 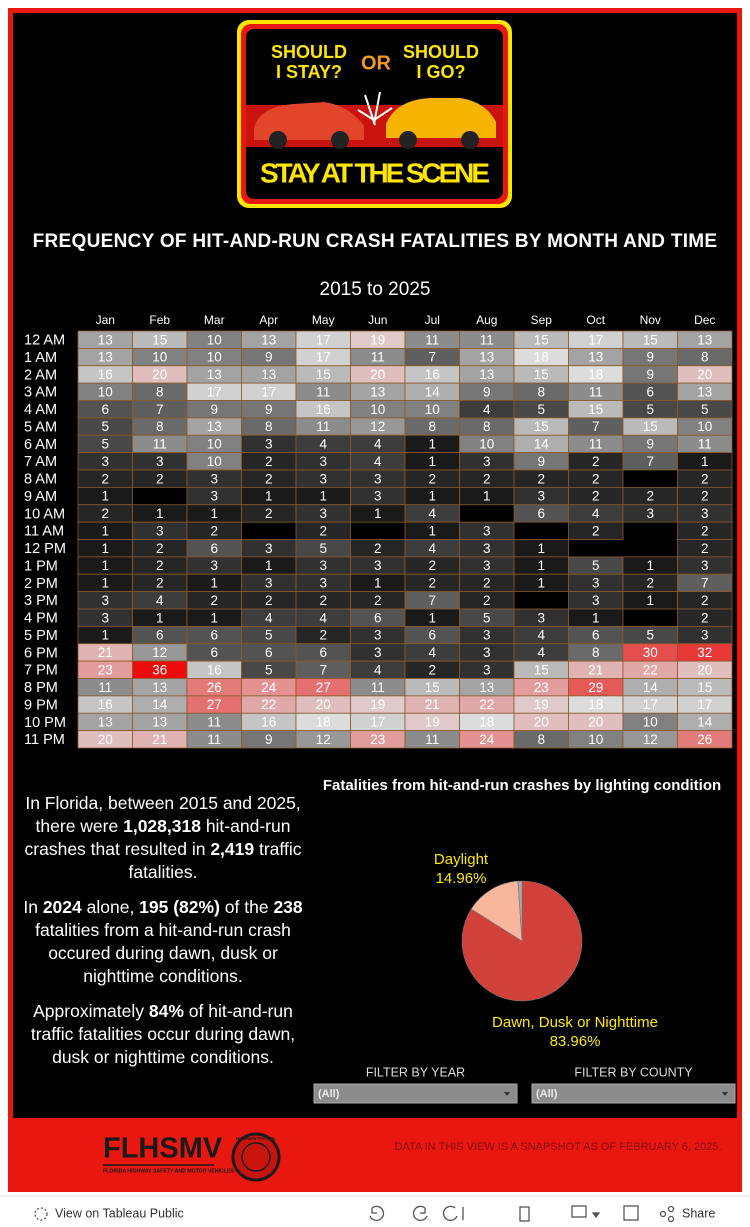 What do you see at coordinates (541, 722) in the screenshot?
I see `cell-label: 20` at bounding box center [541, 722].